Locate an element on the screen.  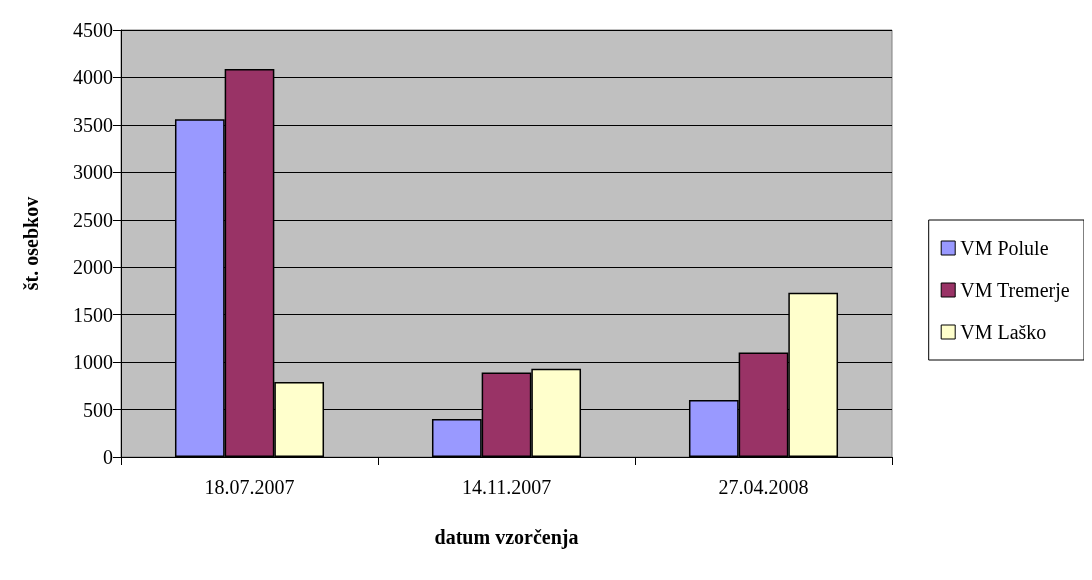
y-tick-label: 500 is located at coordinates (98, 409).